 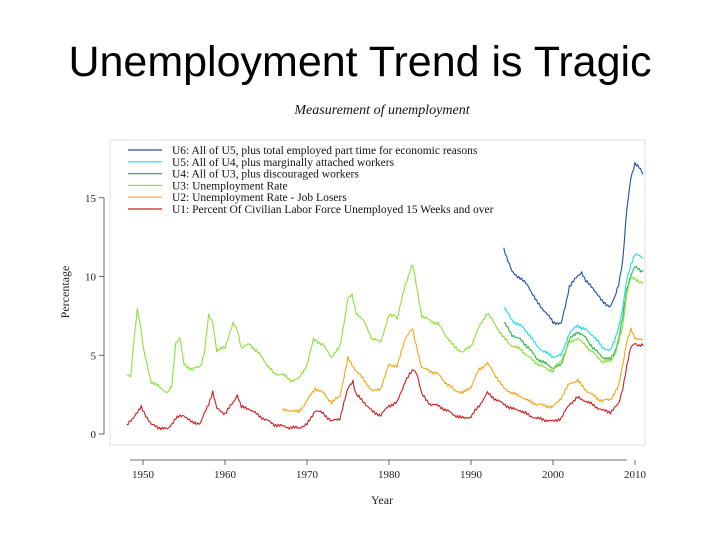 What do you see at coordinates (635, 475) in the screenshot?
I see `x-tick-label: 2010` at bounding box center [635, 475].